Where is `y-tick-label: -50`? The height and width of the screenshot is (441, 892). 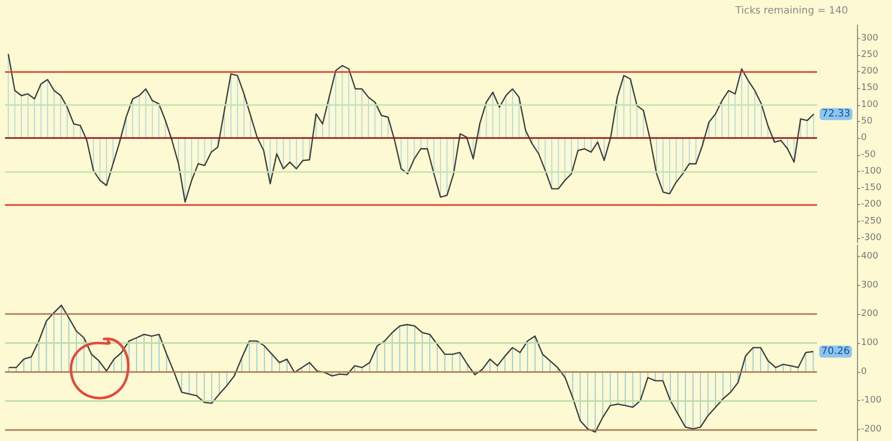 y-tick-label: -50 is located at coordinates (868, 155).